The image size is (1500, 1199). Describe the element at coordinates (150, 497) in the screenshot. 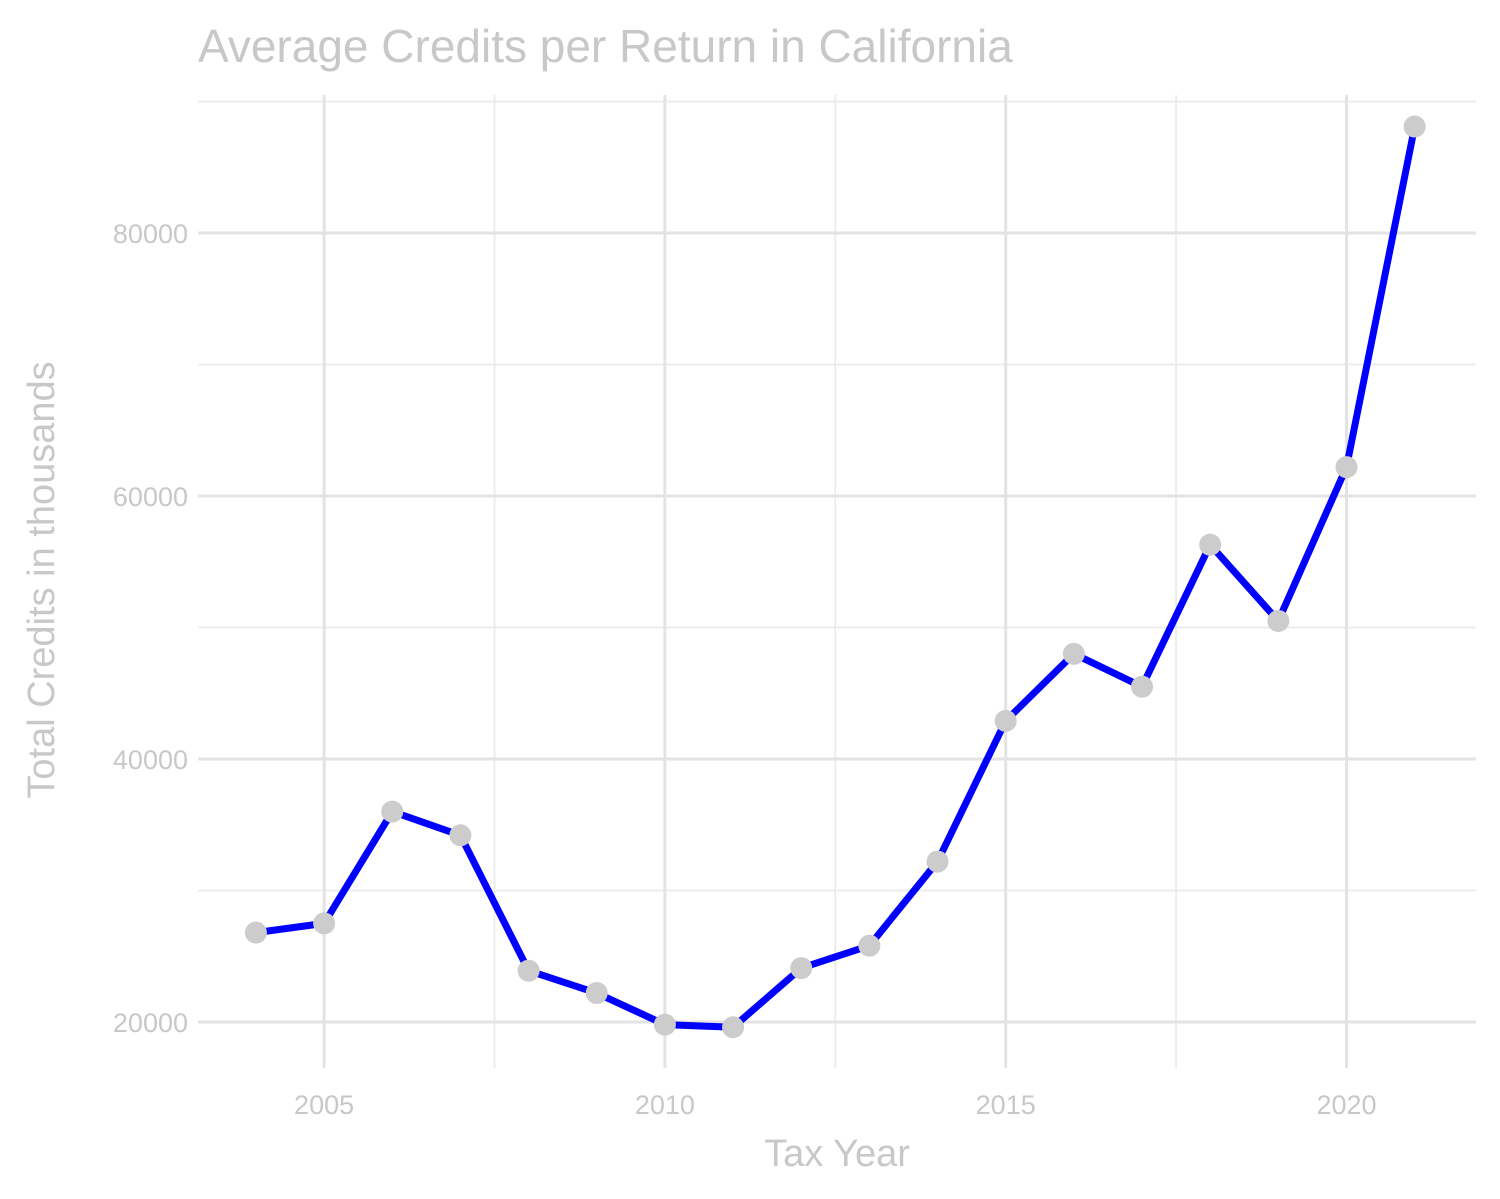

I see `y-tick-label: 60000` at that location.